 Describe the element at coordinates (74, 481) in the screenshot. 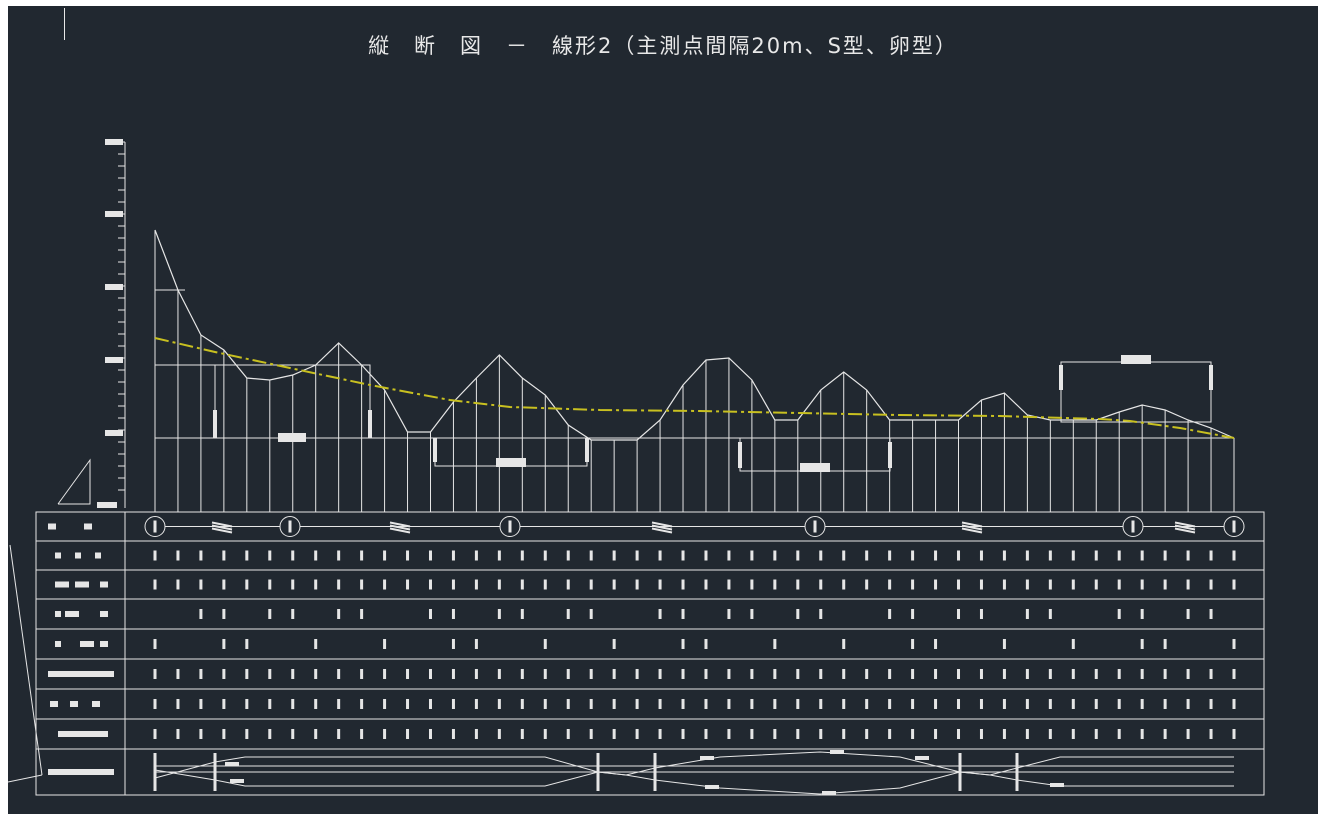

I see `north-mark` at that location.